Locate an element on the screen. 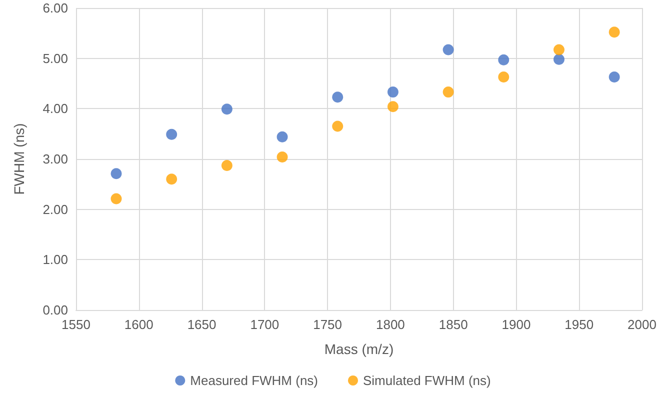  x-tick-label: 1750 is located at coordinates (327, 324).